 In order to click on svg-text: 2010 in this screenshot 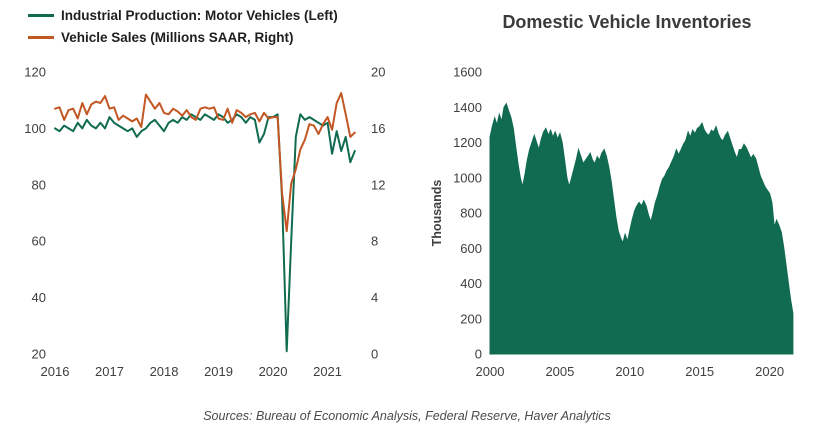, I will do `click(629, 371)`.